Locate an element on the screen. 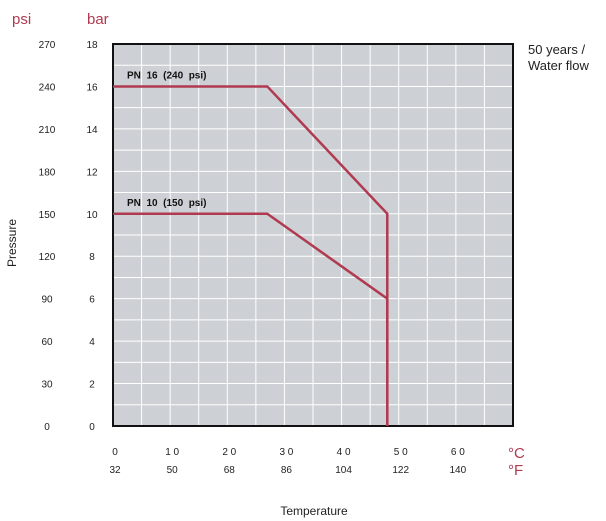 This screenshot has height=521, width=606. y-tick-label-bar: 10 is located at coordinates (92, 215).